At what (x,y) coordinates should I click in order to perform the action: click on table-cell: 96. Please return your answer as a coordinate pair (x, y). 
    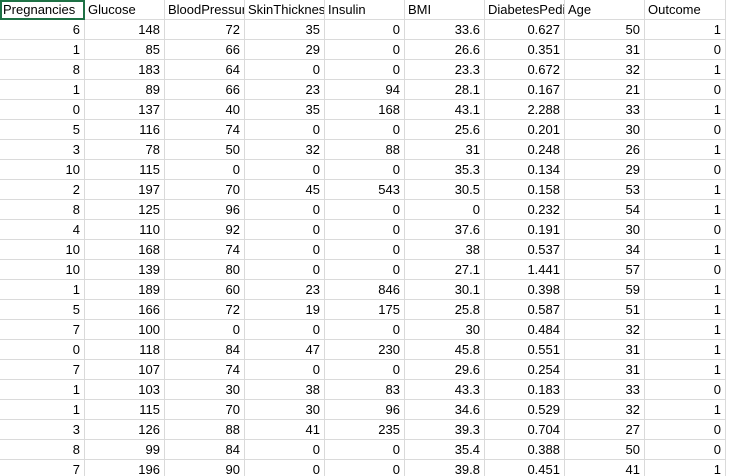
    Looking at the image, I should click on (205, 210).